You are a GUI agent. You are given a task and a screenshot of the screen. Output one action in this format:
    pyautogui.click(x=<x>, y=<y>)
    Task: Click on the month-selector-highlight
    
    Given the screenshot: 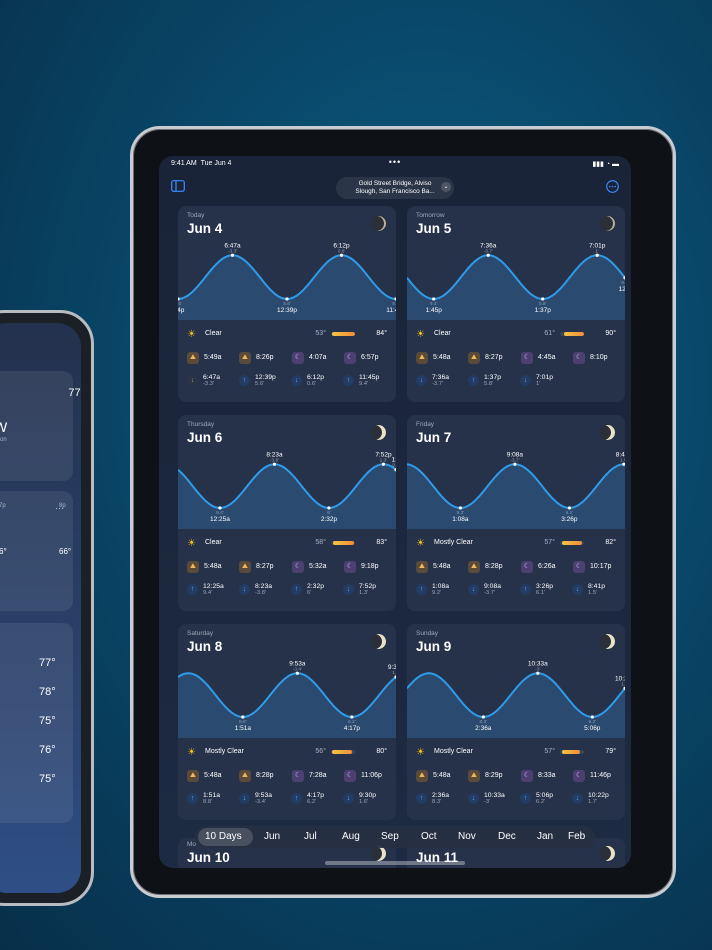 What is the action you would take?
    pyautogui.click(x=225, y=837)
    